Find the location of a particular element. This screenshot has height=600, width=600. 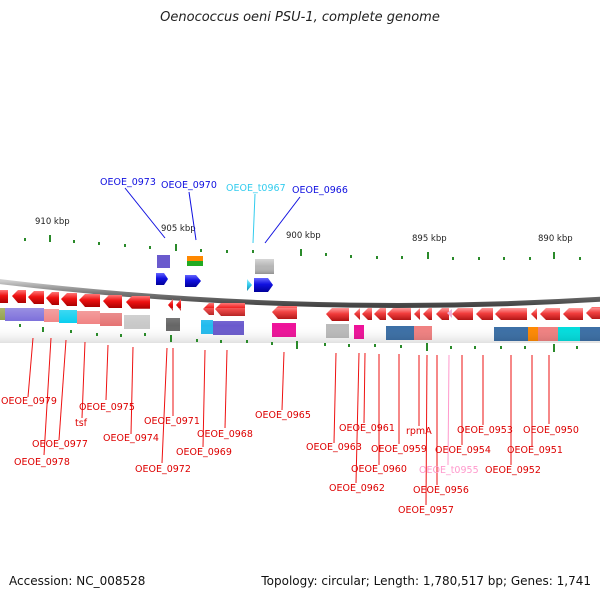

gene-label: tsf is located at coordinates (81, 423).